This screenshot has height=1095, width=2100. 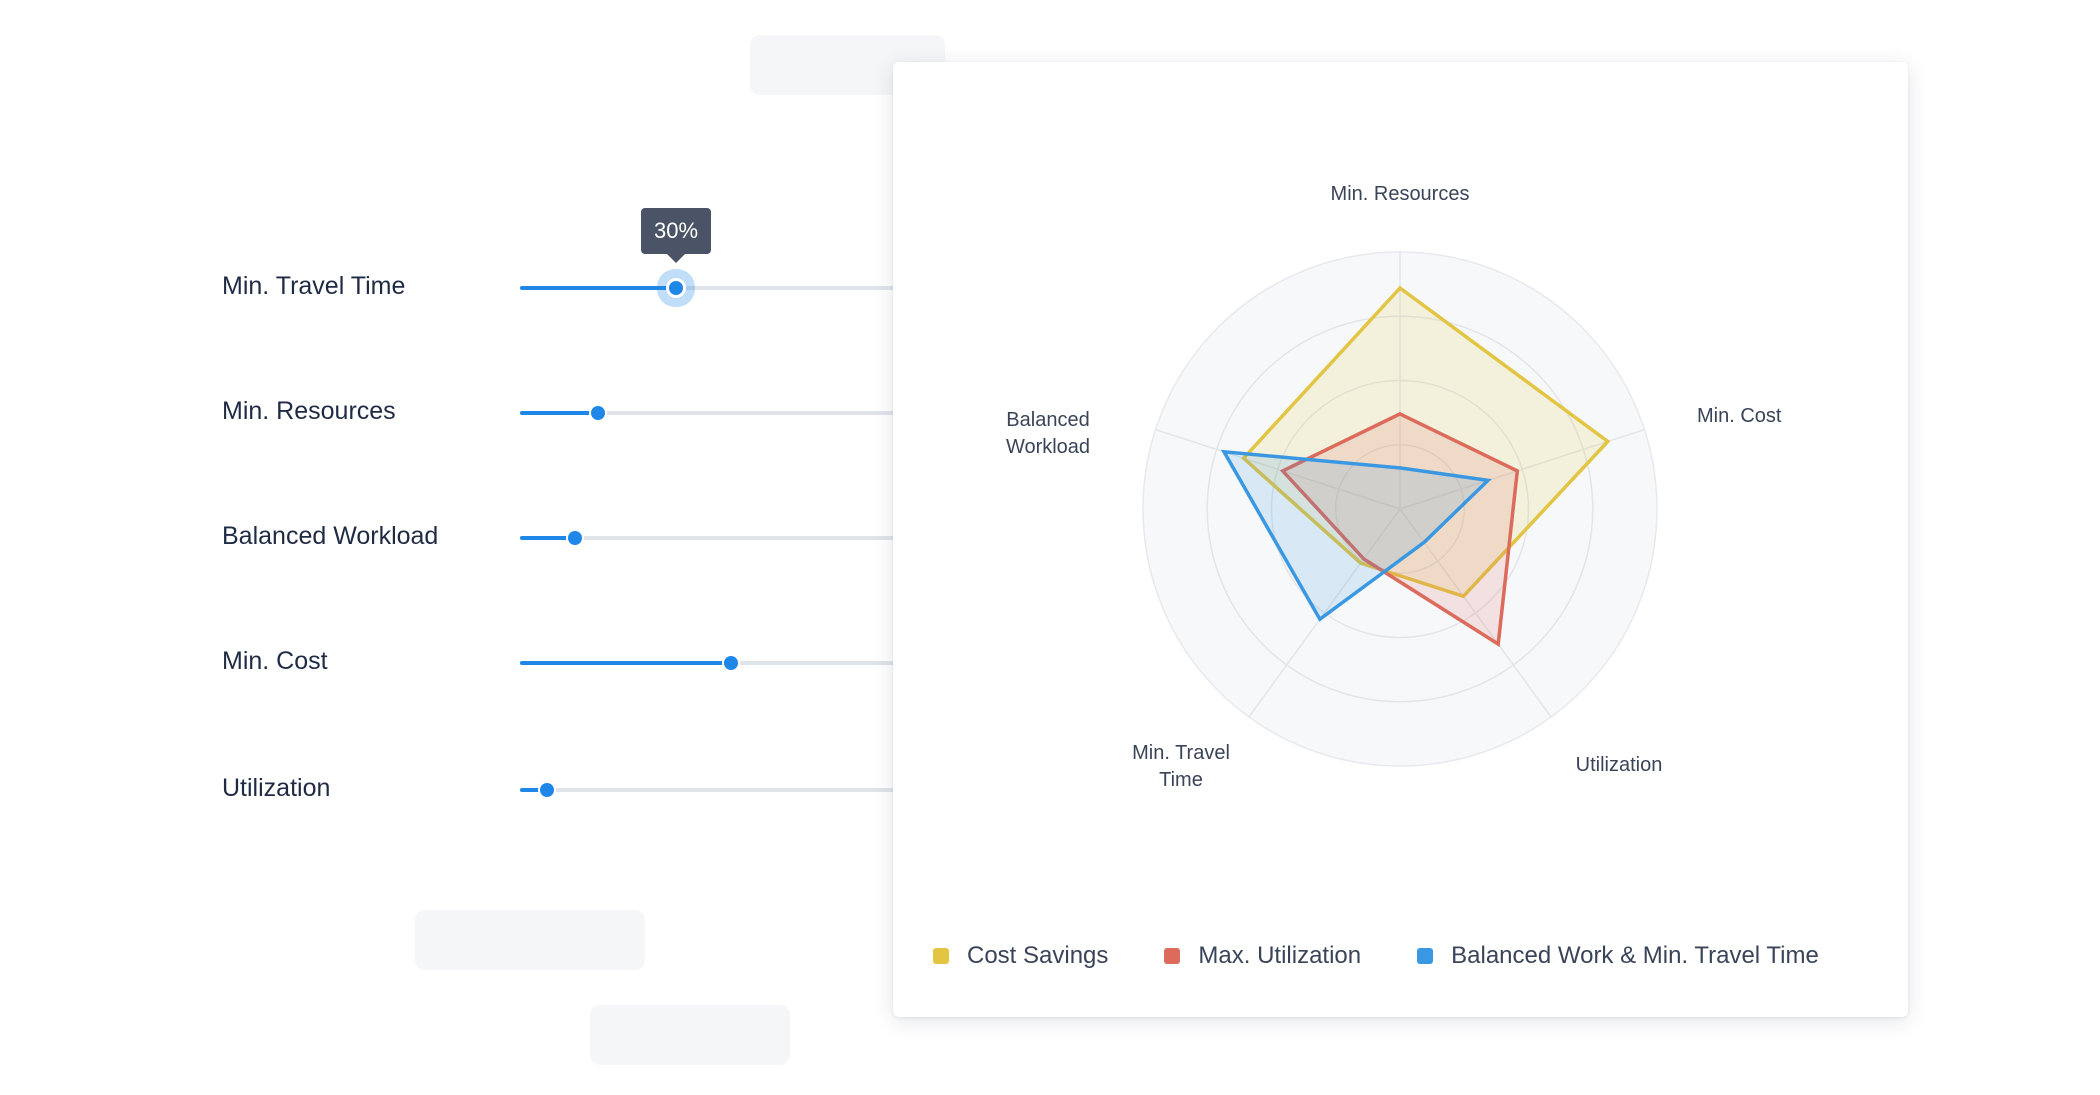 I want to click on radar-axis-label-line: Balanced, so click(x=1047, y=420).